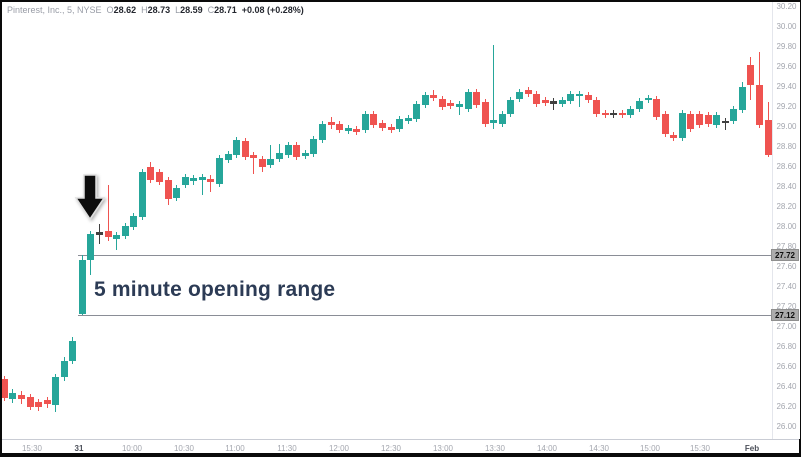 The width and height of the screenshot is (801, 457). I want to click on price-tick-label: 29.80, so click(786, 46).